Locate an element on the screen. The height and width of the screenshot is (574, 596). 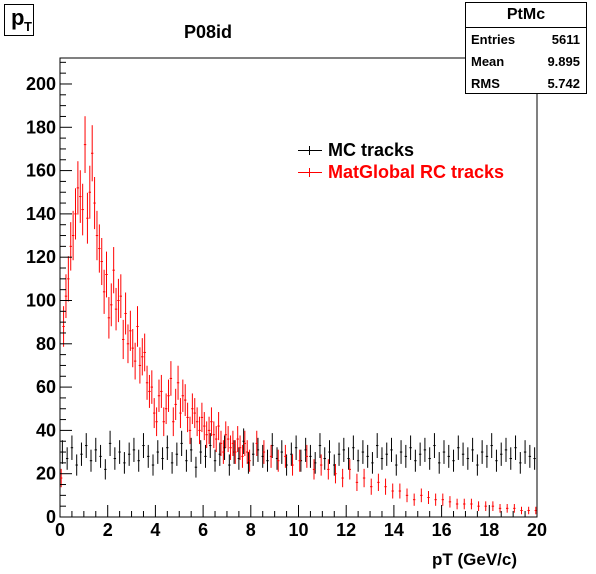
y-tick-label: 200 is located at coordinates (41, 84).